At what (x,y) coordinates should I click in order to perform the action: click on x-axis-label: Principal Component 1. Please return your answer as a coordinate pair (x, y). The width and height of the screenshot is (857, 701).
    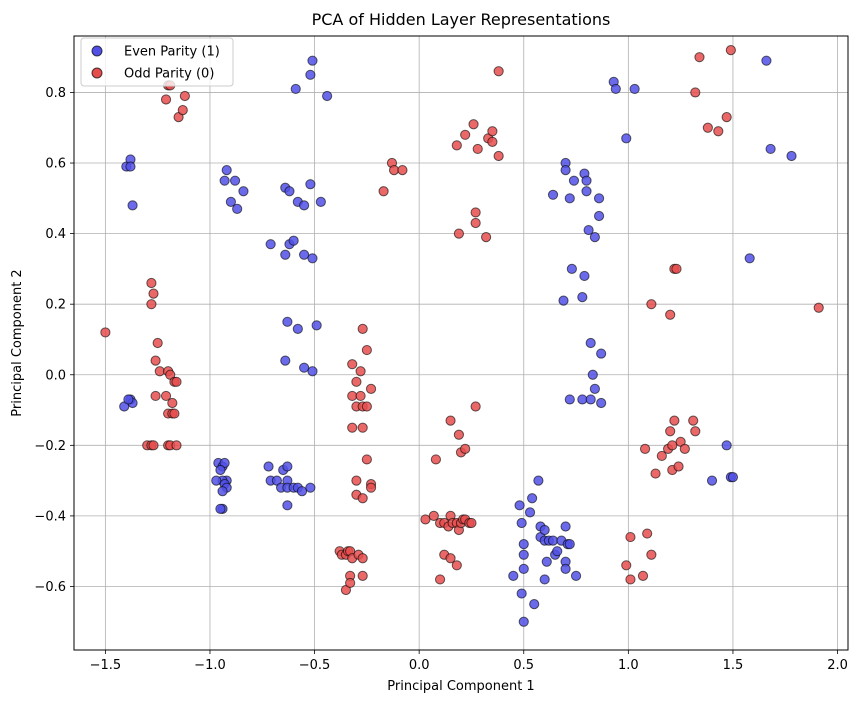
    Looking at the image, I should click on (460, 686).